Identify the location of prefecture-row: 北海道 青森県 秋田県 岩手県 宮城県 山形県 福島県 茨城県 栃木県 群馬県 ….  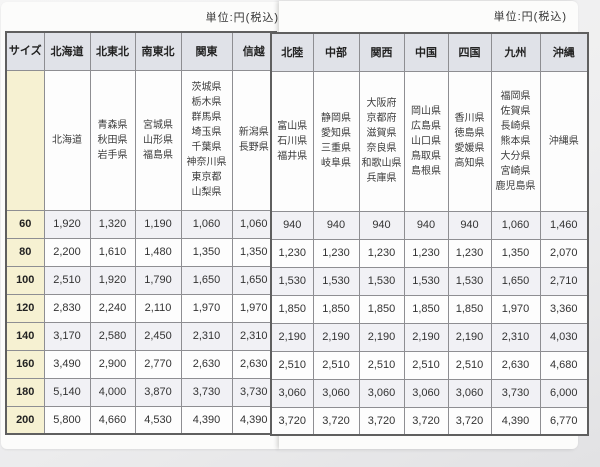
(141, 140).